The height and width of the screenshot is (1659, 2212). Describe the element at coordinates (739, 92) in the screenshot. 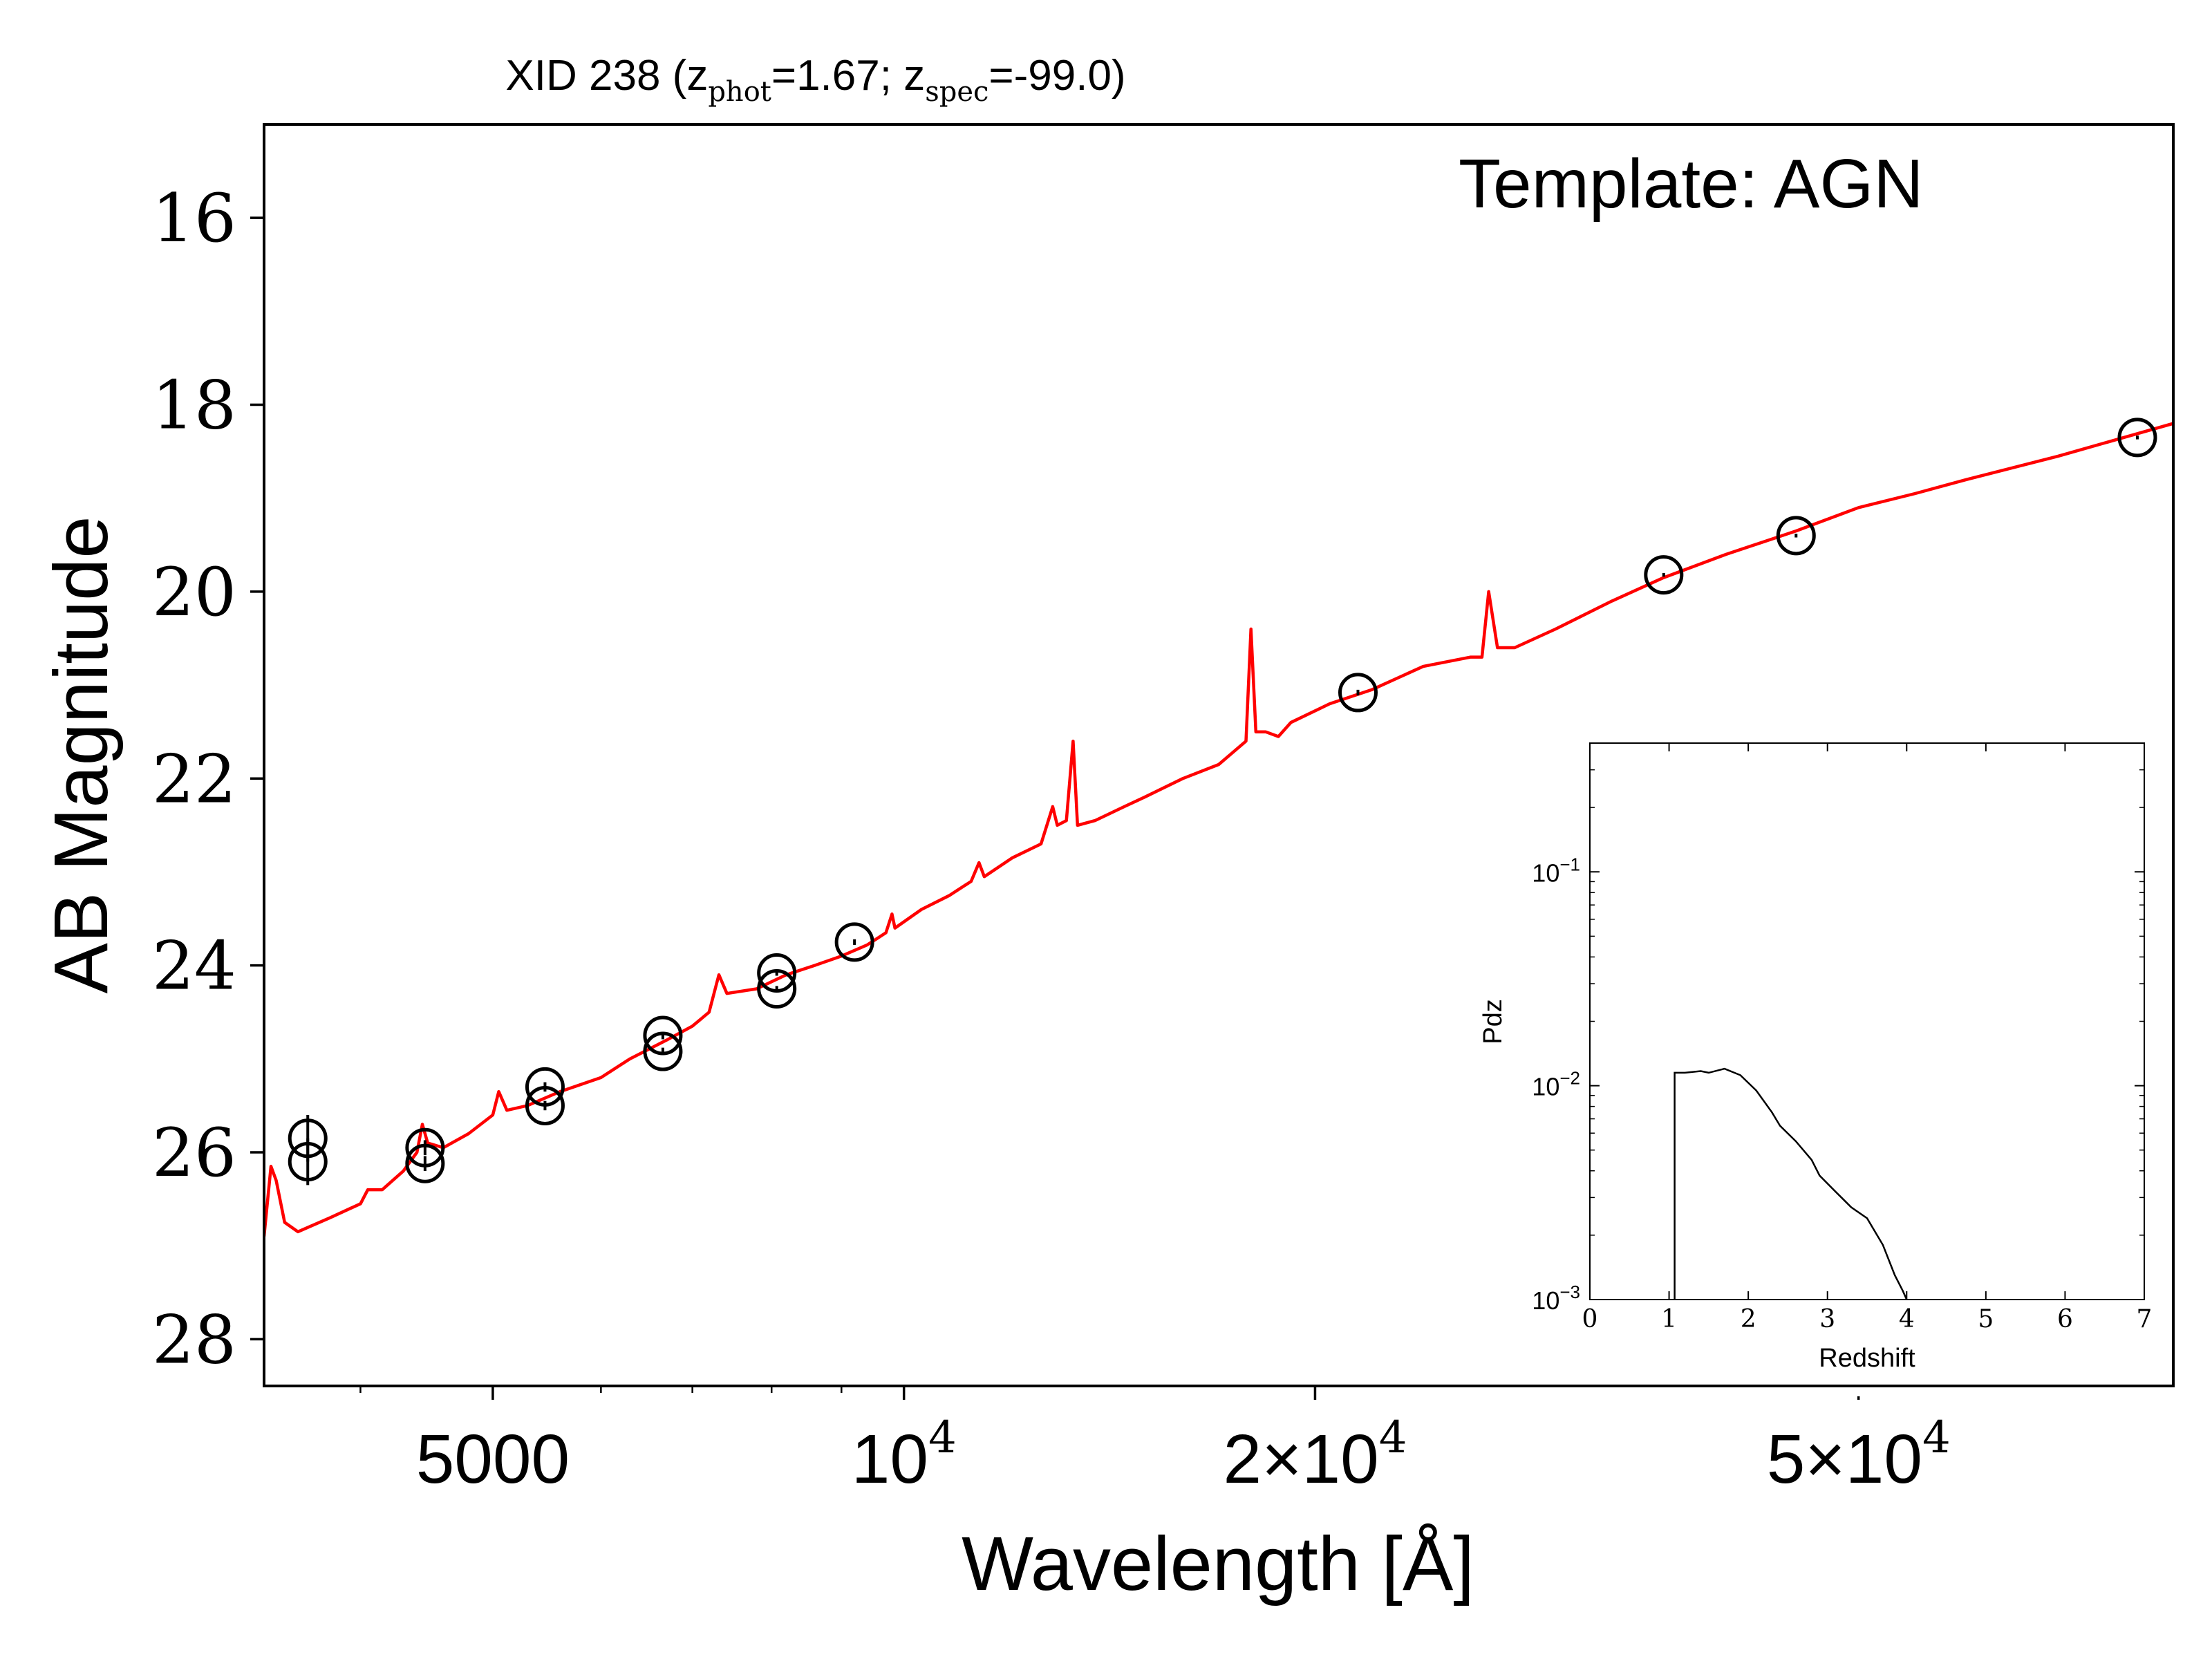

I see `chart-title-sub1: phot` at that location.